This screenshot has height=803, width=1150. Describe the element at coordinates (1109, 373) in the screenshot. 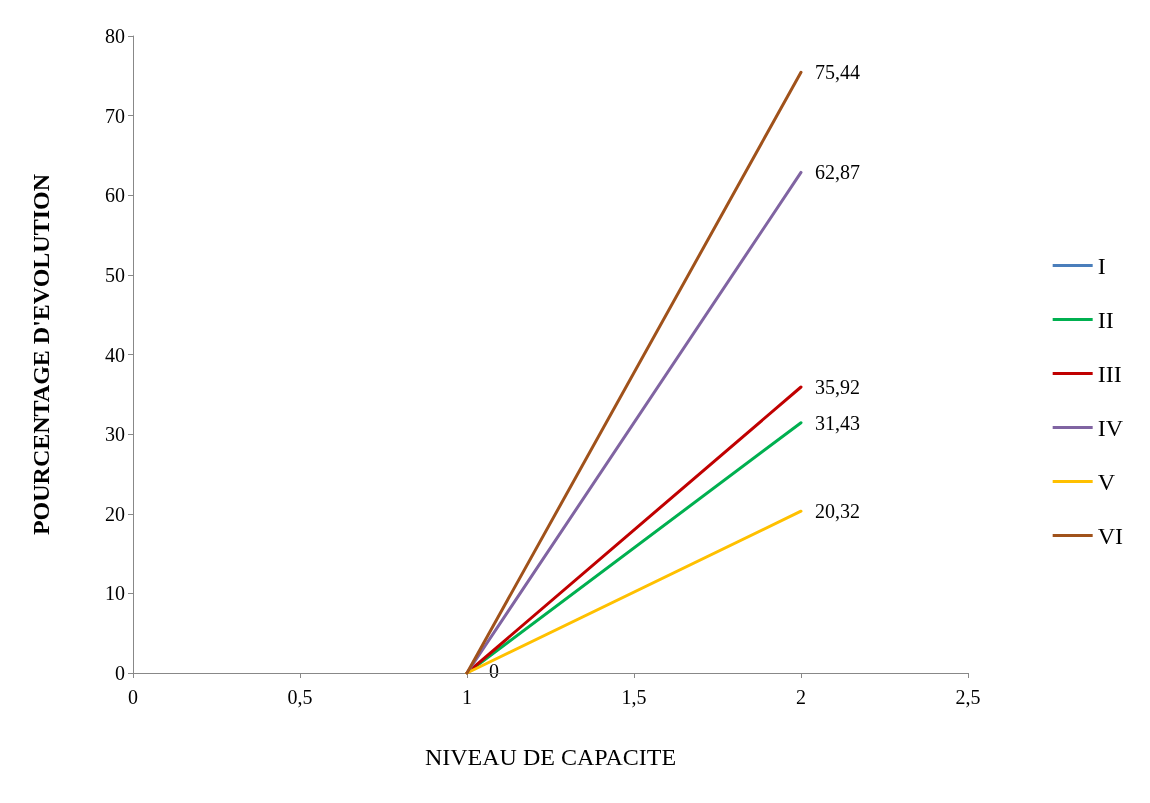

I see `legend-label: III` at that location.